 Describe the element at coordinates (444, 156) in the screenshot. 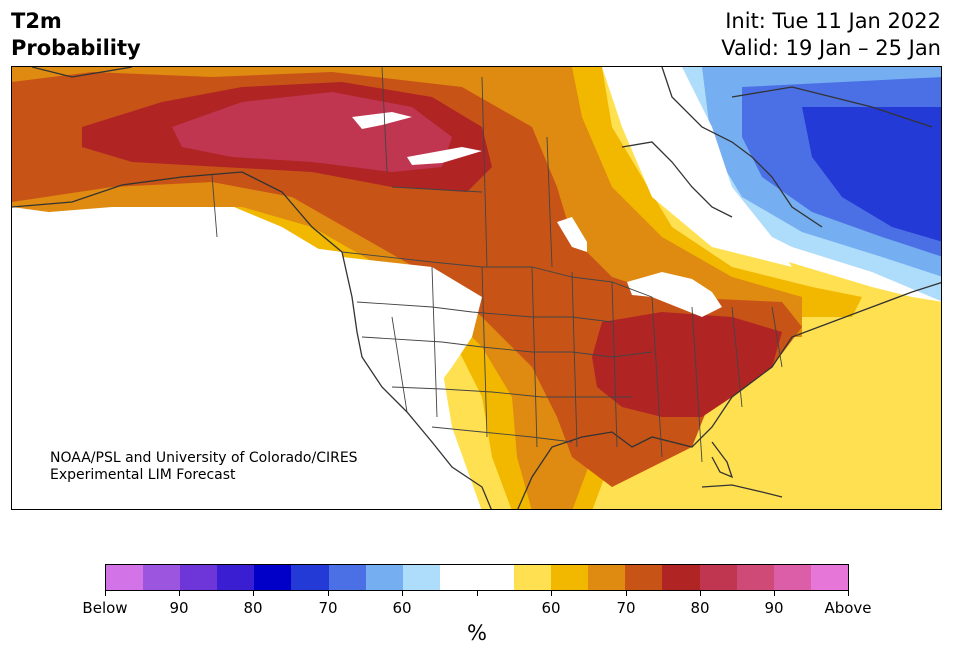

I see `great-slave-lake` at that location.